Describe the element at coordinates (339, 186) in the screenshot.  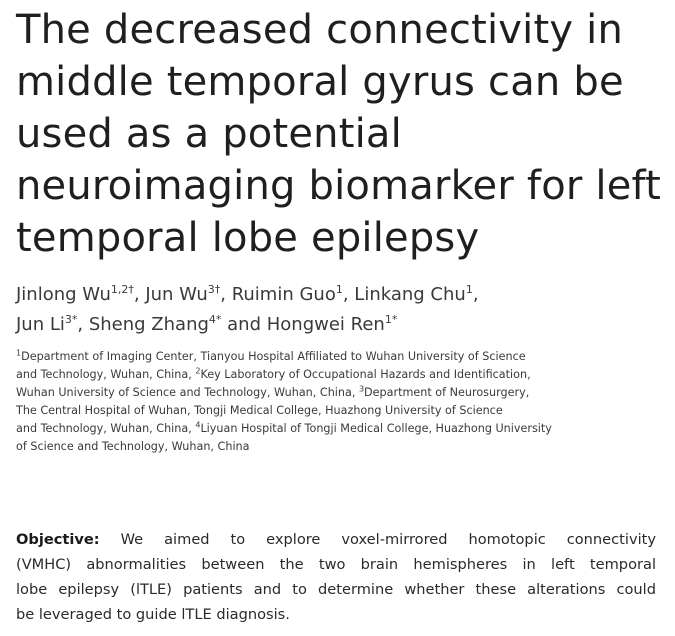
I see `title-line: neuroimaging biomarker for left` at that location.